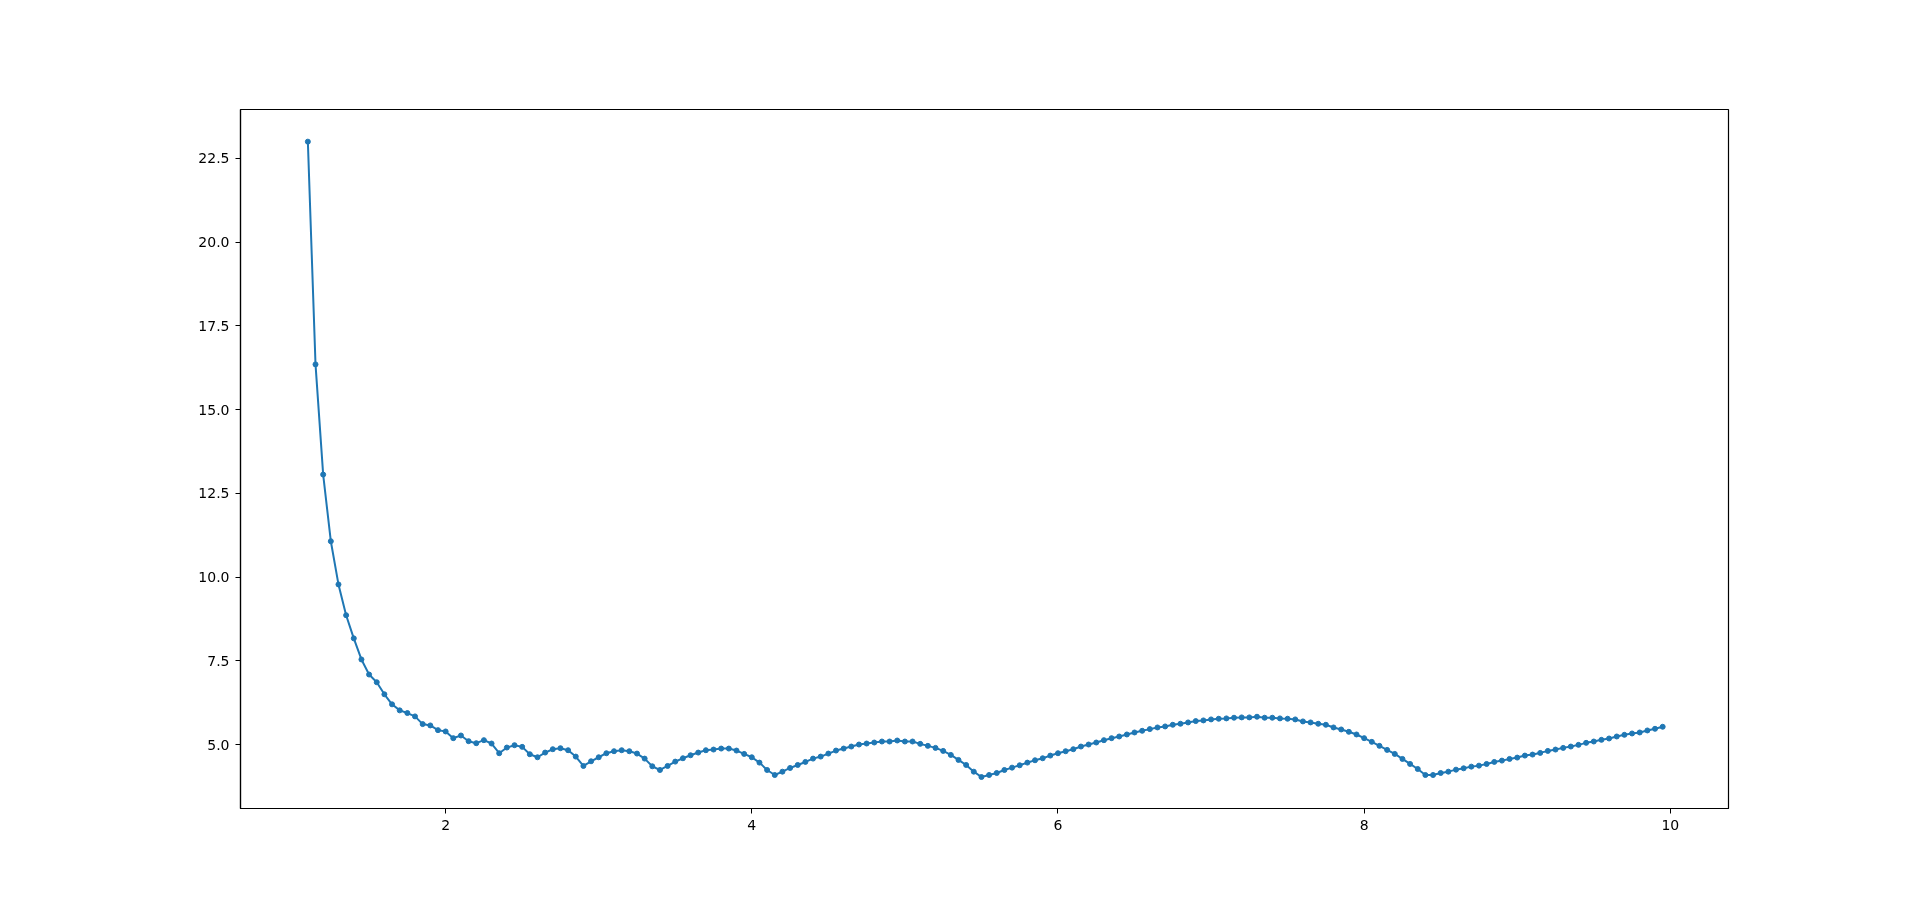 The width and height of the screenshot is (1920, 908). What do you see at coordinates (214, 158) in the screenshot?
I see `y-tick-label: 22.5` at bounding box center [214, 158].